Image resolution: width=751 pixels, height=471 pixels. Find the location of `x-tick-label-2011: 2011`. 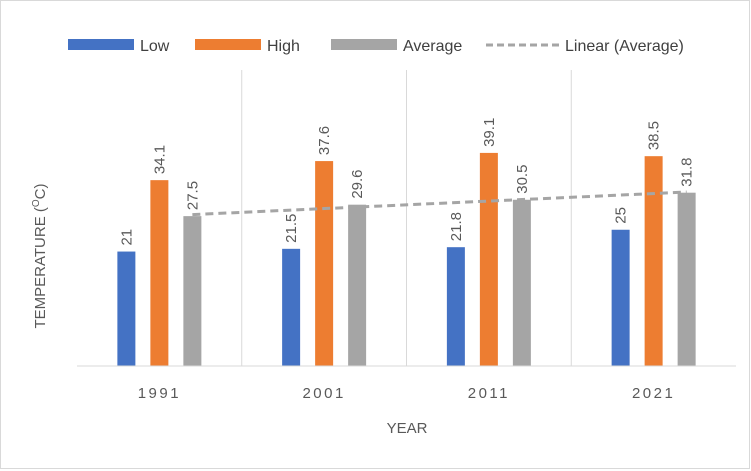

x-tick-label-2011: 2011 is located at coordinates (489, 393).